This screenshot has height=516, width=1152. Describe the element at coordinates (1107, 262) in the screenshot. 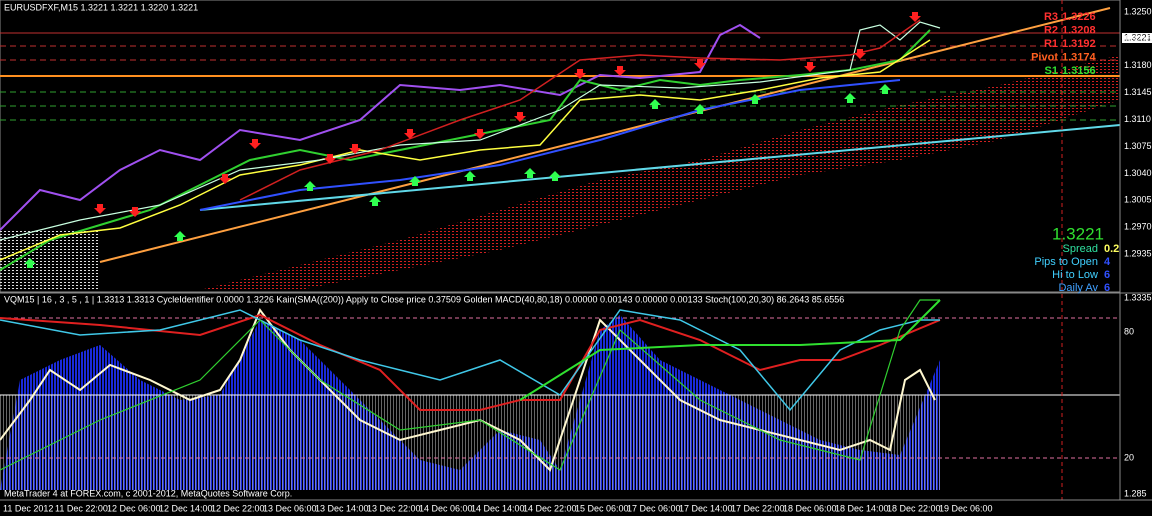

I see `info-value: 4` at that location.